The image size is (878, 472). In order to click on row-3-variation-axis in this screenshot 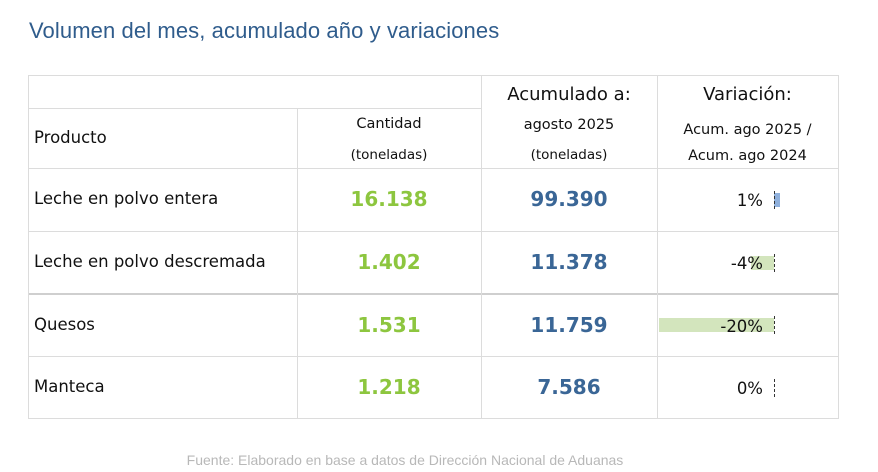, I will do `click(774, 325)`.